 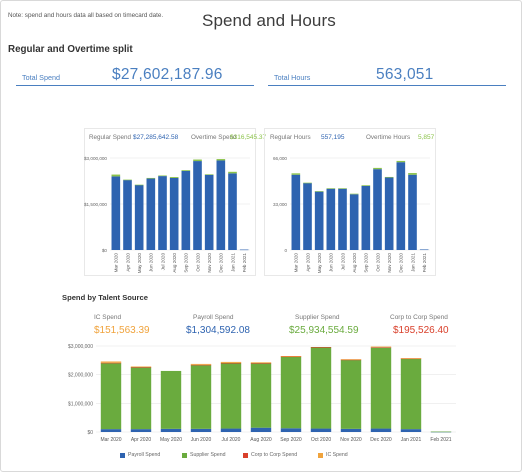 I want to click on legend-item-payroll: Payroll Spend, so click(x=140, y=455).